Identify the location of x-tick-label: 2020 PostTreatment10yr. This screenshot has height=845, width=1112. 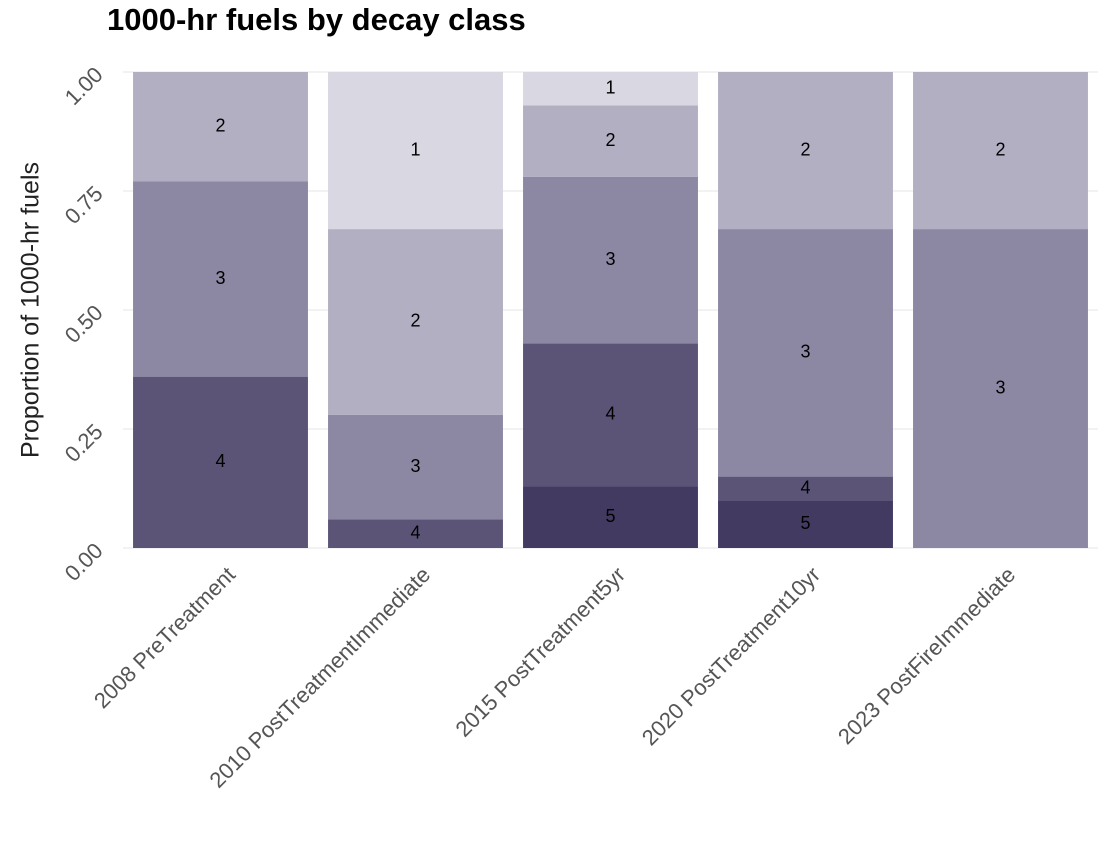
(731, 656).